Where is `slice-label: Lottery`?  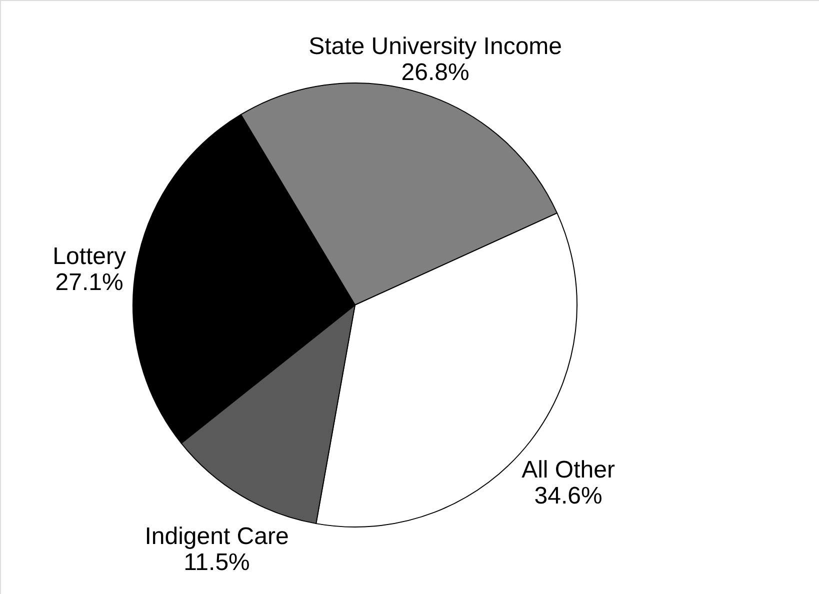 slice-label: Lottery is located at coordinates (89, 256).